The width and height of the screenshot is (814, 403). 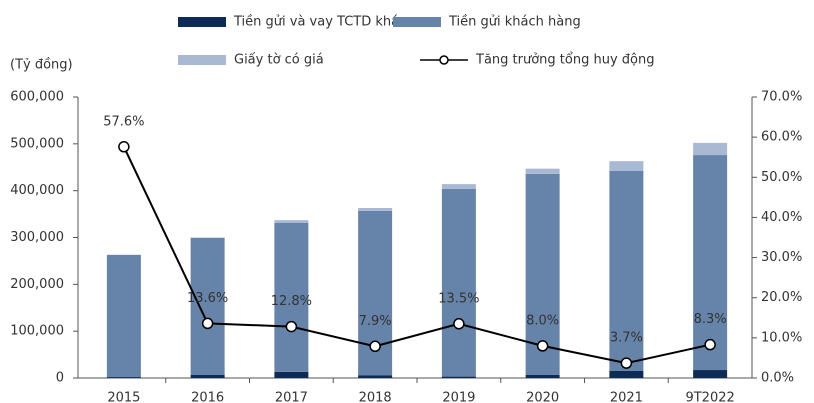 What do you see at coordinates (375, 321) in the screenshot?
I see `data-label: 7.9%` at bounding box center [375, 321].